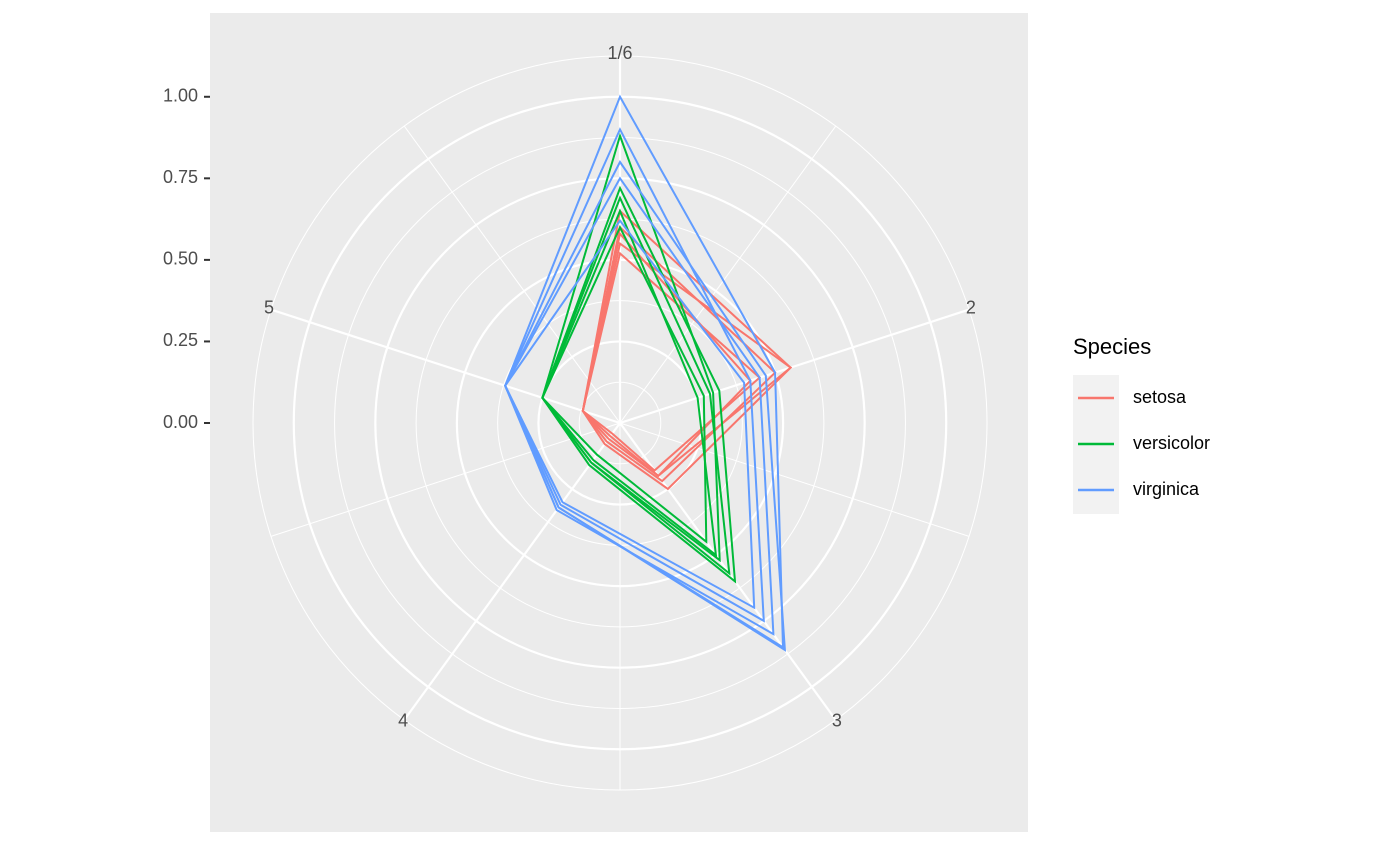 The height and width of the screenshot is (866, 1400). Describe the element at coordinates (180, 177) in the screenshot. I see `y-tick-label: 0.75` at that location.